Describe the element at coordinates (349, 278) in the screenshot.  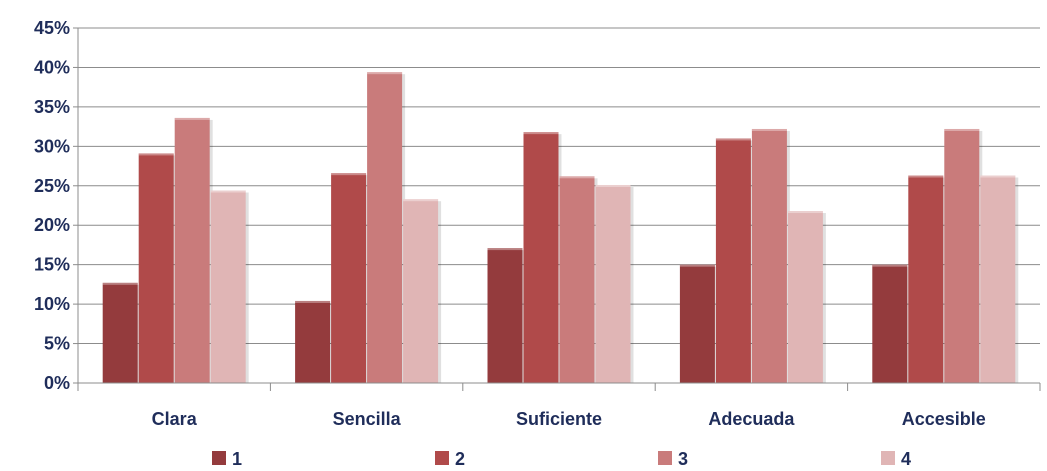
I see `bar-2-sencilla` at that location.